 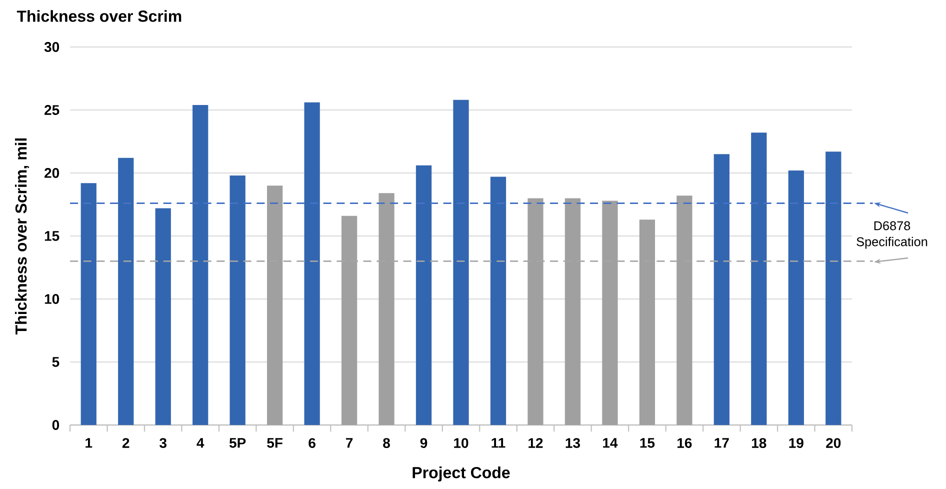 I want to click on x-tick-label: 4, so click(x=200, y=443).